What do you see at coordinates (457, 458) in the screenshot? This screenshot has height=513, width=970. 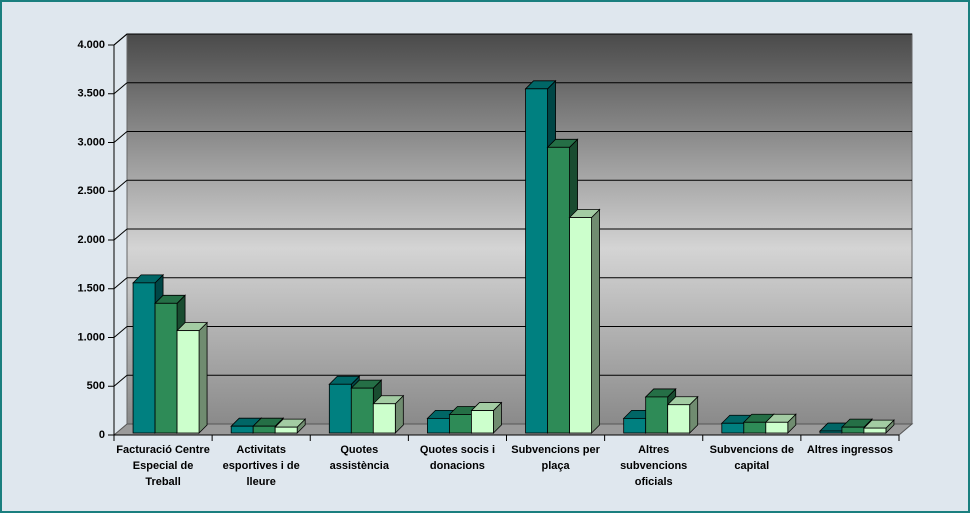 I see `x-tick-label: Quotes socis i donacions` at bounding box center [457, 458].